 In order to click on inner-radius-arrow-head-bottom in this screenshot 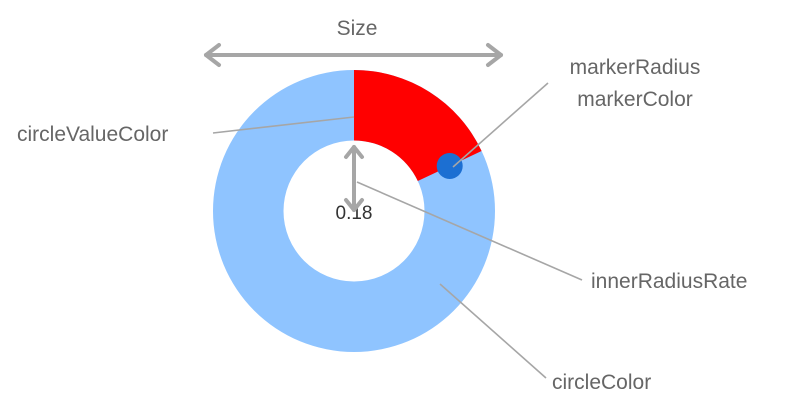, I will do `click(354, 205)`.